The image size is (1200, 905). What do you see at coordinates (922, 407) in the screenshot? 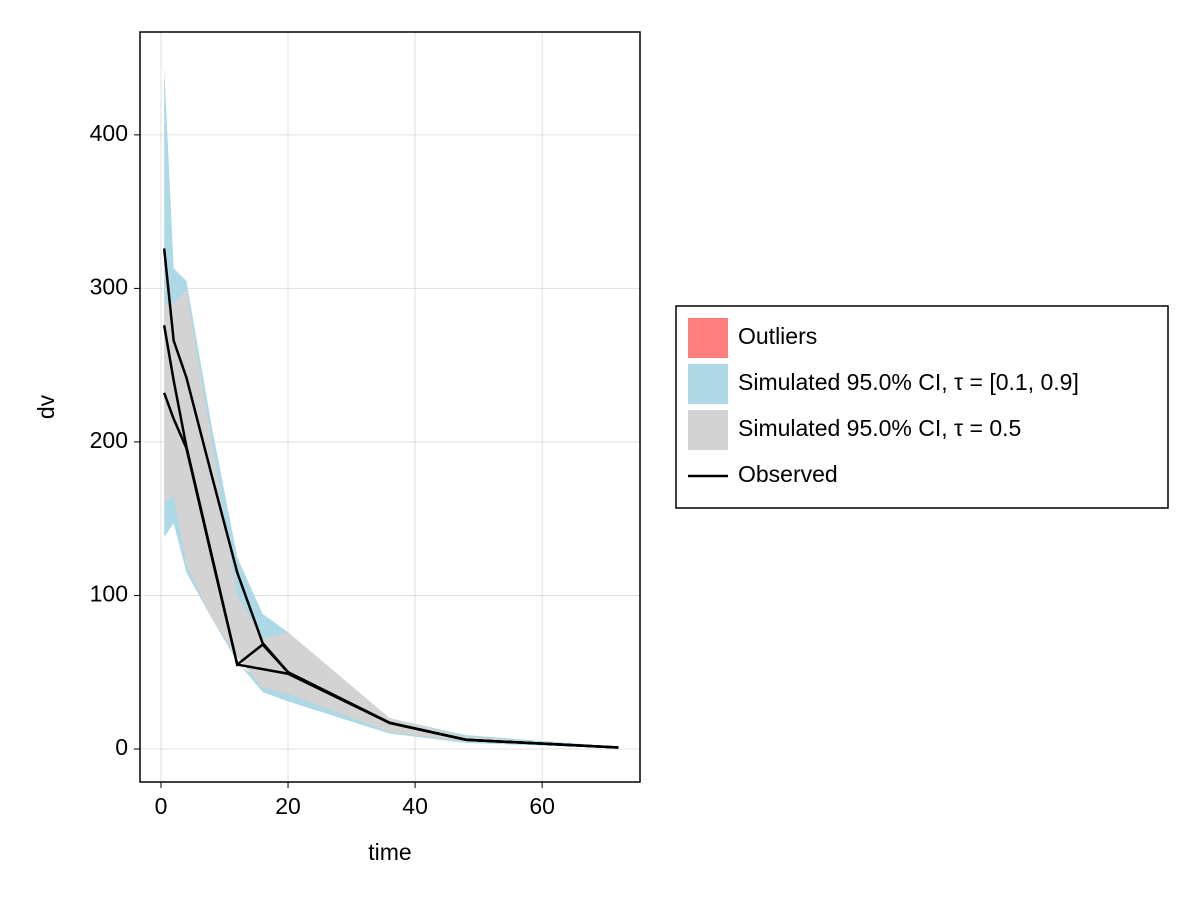
I see `legend-box` at bounding box center [922, 407].